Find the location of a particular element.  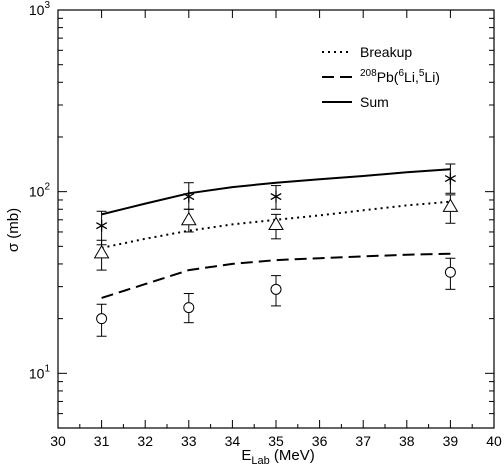

x-tick-label: 35 is located at coordinates (276, 441).